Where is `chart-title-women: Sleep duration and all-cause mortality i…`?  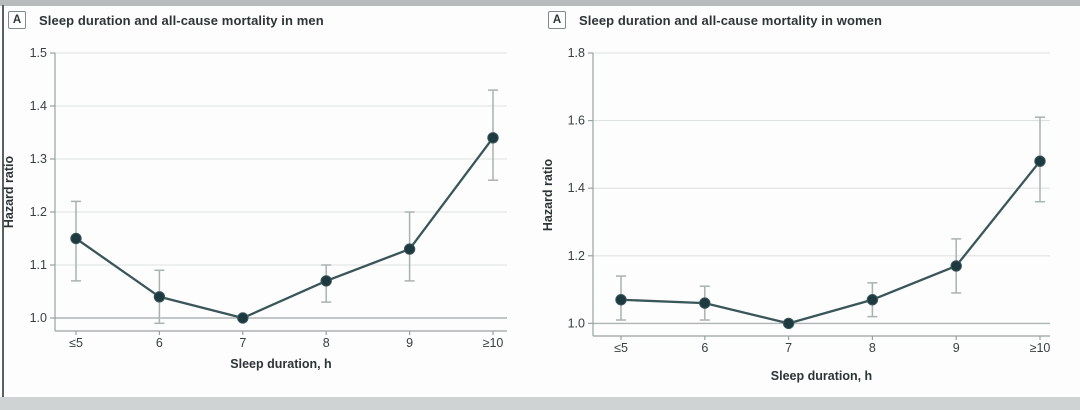 chart-title-women: Sleep duration and all-cause mortality i… is located at coordinates (731, 20).